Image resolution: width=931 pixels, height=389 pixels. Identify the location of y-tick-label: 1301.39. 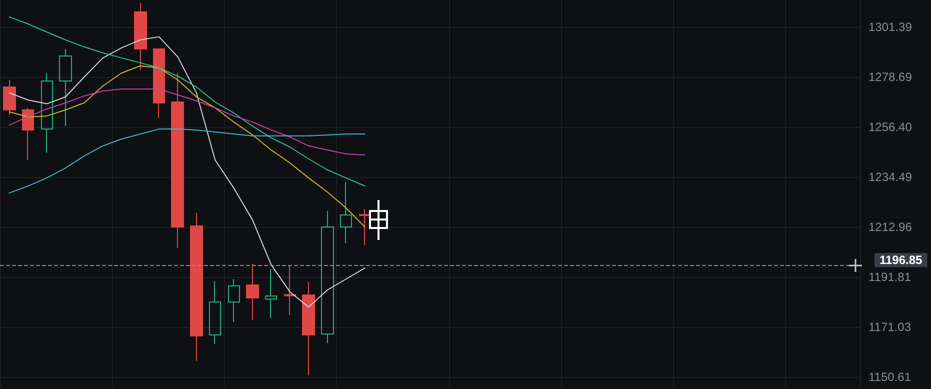
(890, 27).